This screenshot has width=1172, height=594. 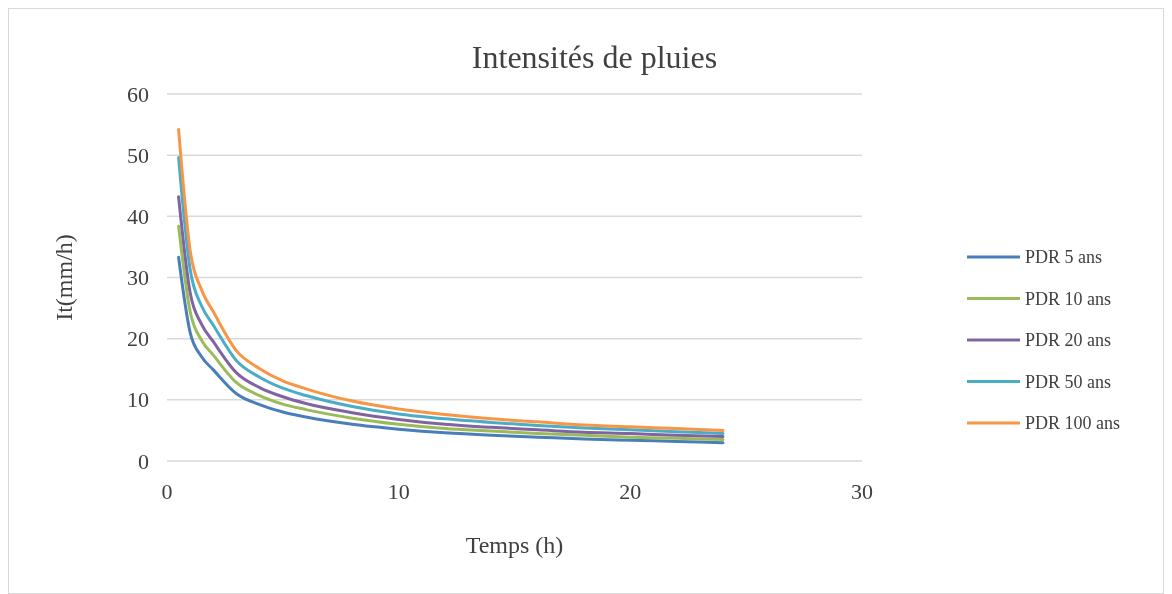 What do you see at coordinates (138, 94) in the screenshot?
I see `y-tick-label: 60` at bounding box center [138, 94].